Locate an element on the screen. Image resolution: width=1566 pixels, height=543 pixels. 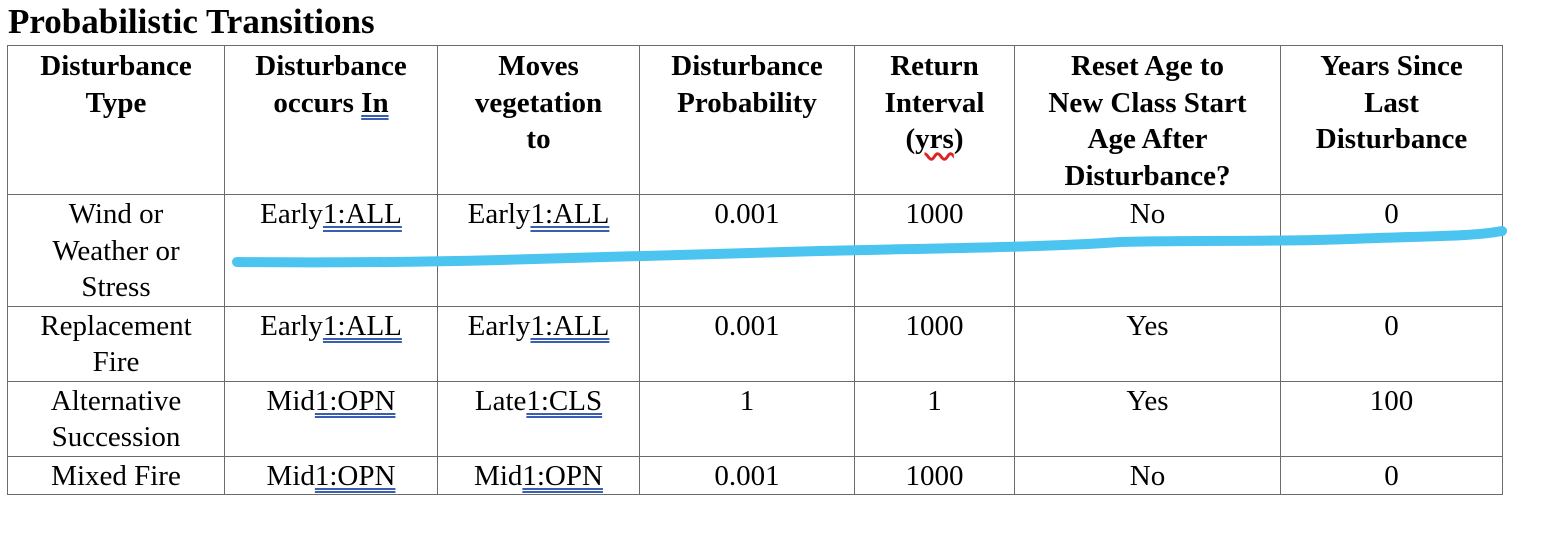
header-return-interval: Return Interval (yrs) is located at coordinates (934, 120).